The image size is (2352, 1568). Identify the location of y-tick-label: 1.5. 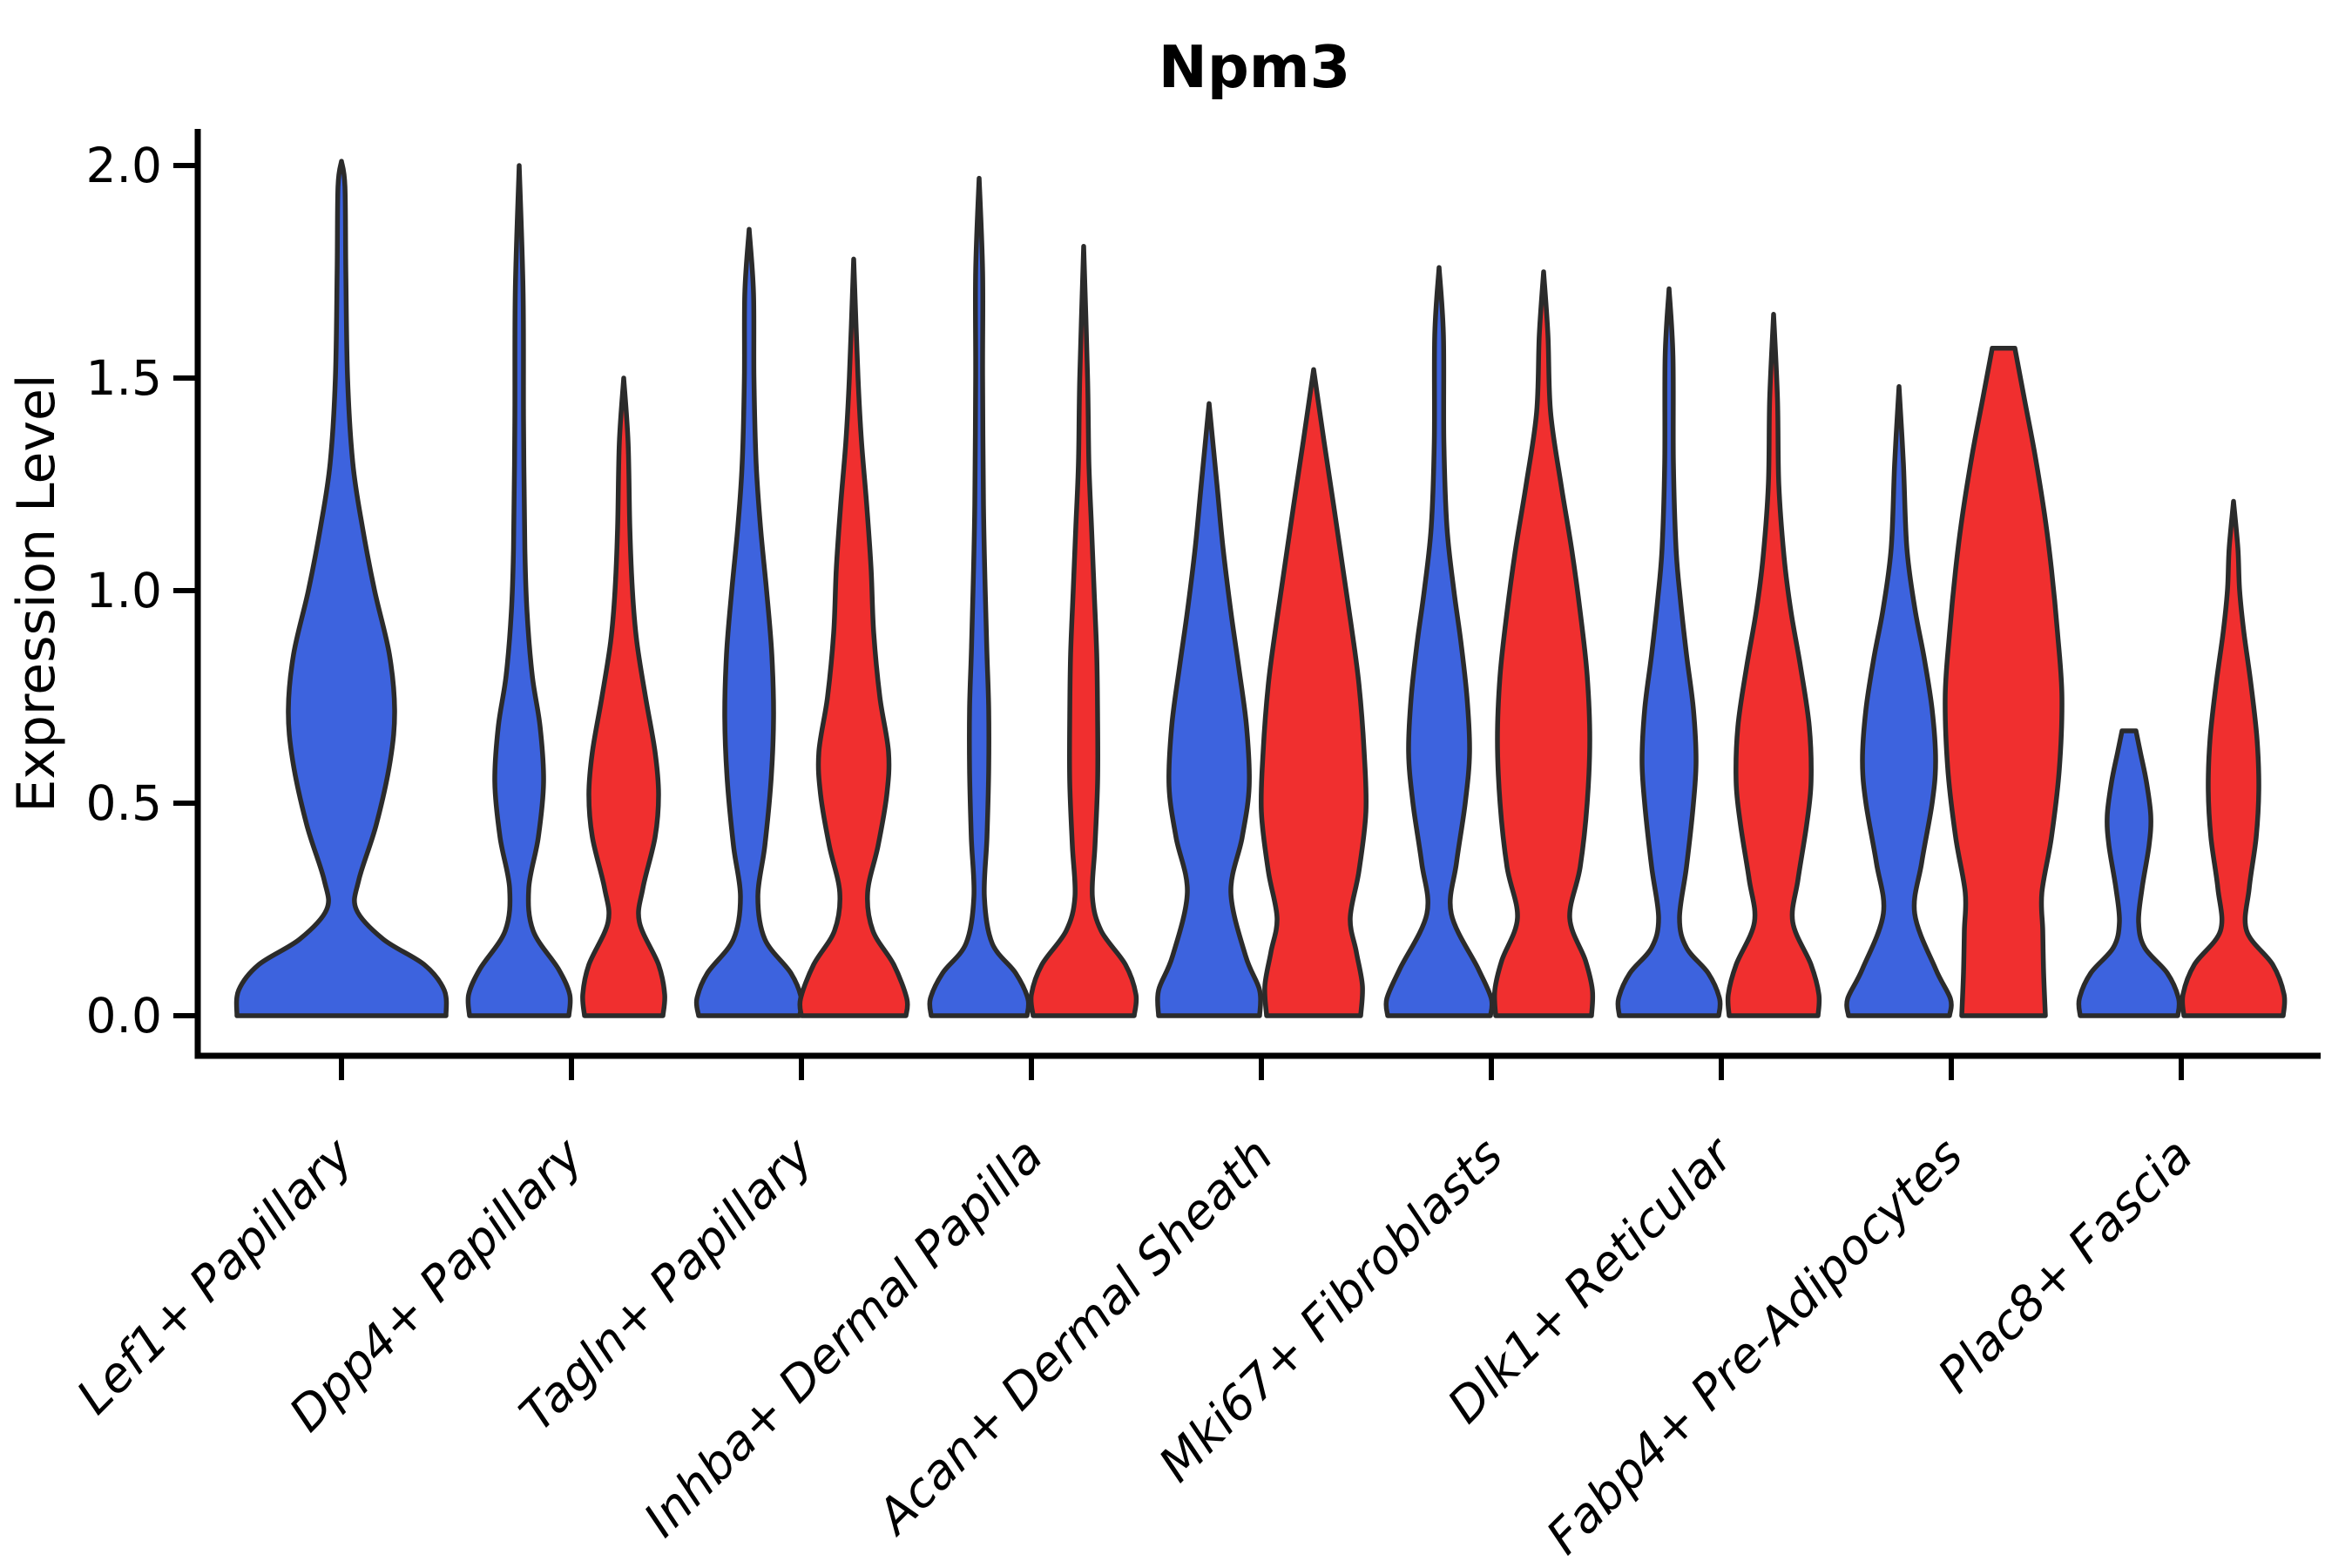
(124, 378).